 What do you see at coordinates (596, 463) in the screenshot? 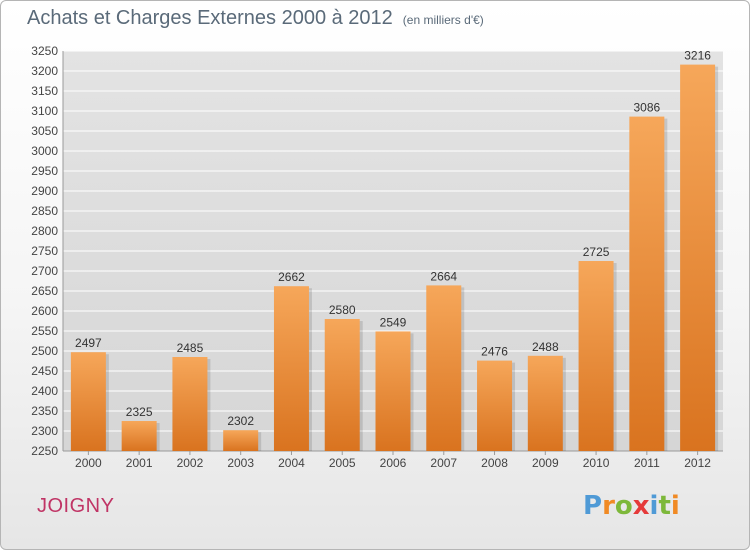
I see `x-tick-label: 2010` at bounding box center [596, 463].